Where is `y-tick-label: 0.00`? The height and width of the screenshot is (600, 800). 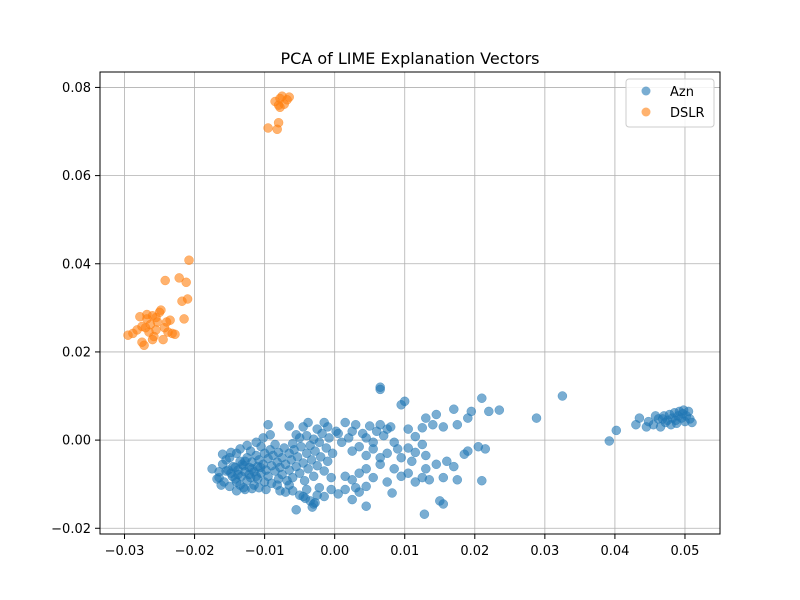 y-tick-label: 0.00 is located at coordinates (76, 441).